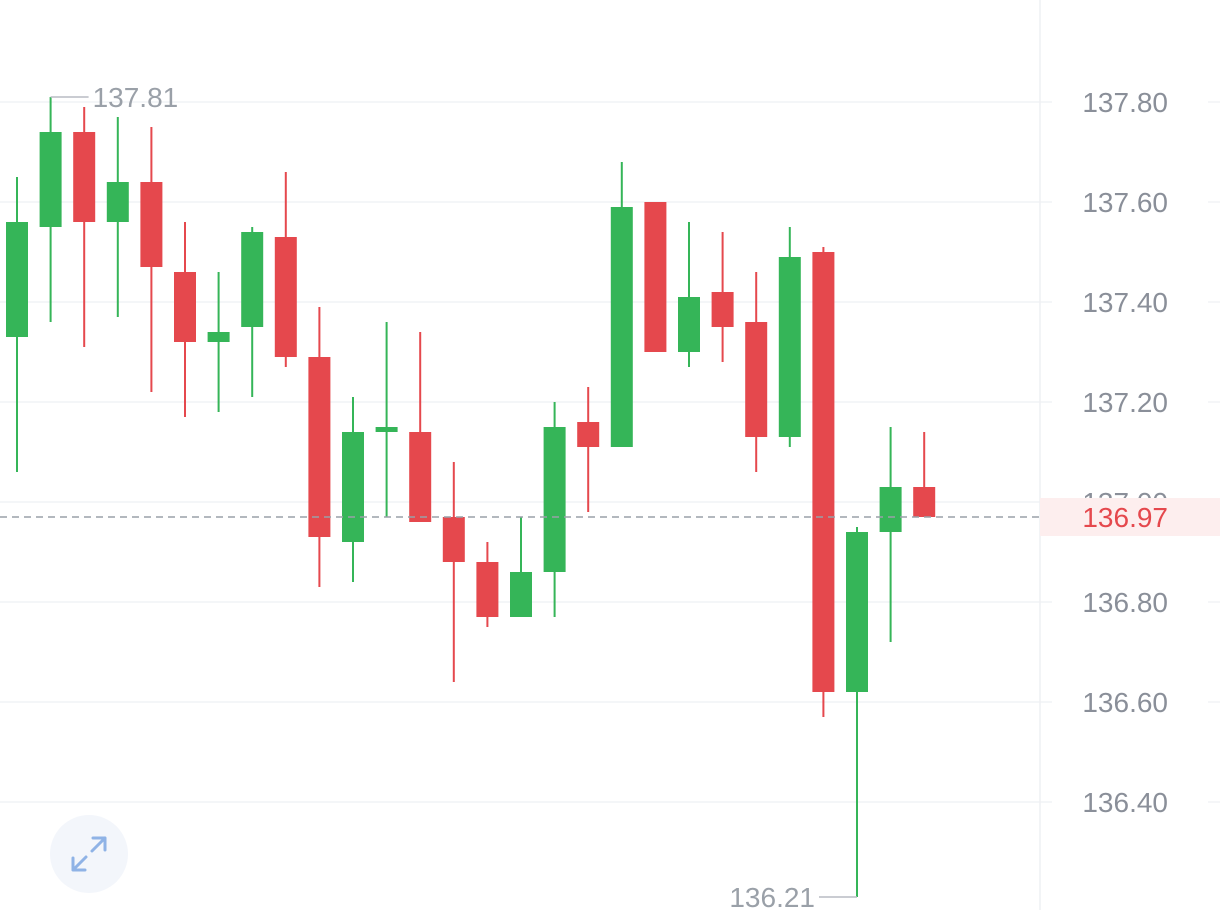 This screenshot has width=1220, height=910. What do you see at coordinates (1125, 302) in the screenshot?
I see `y-tick-label: 137.40` at bounding box center [1125, 302].